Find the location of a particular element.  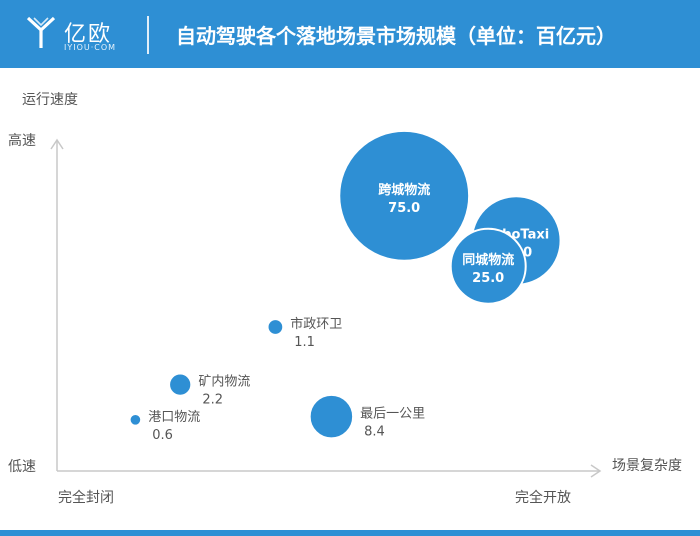

y-axis-title: 运行速度 is located at coordinates (50, 100).